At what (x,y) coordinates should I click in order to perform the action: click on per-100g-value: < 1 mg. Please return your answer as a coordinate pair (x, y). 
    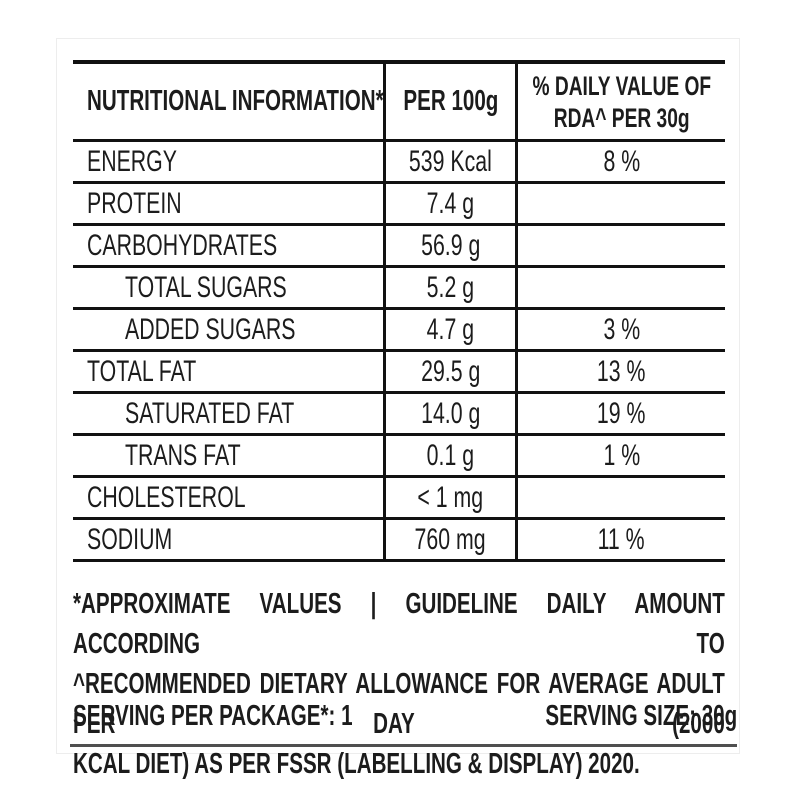
    Looking at the image, I should click on (449, 497).